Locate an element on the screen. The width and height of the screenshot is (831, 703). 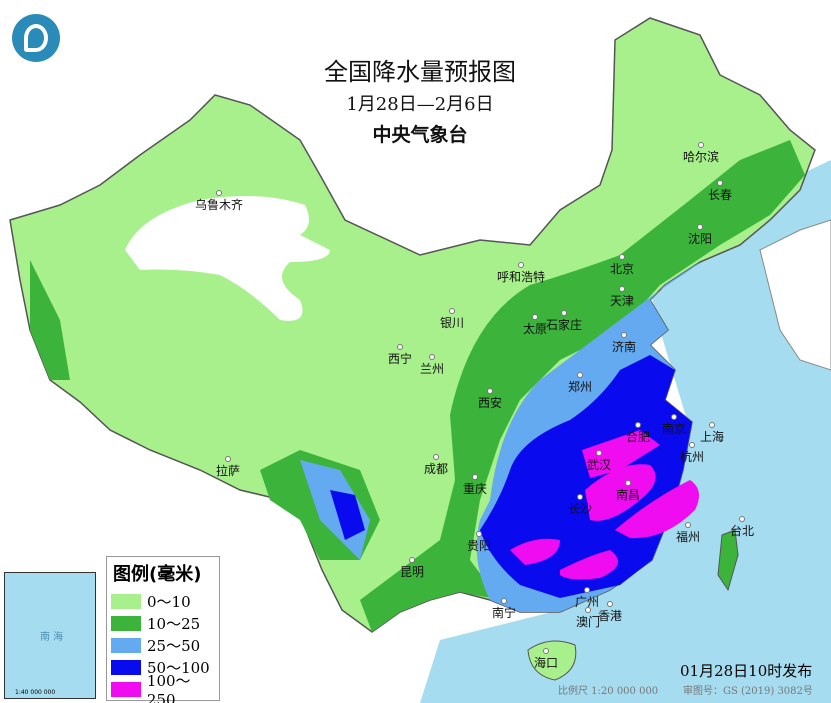
legend: 图例(毫米) 0～10 10～25 25～50 50～100 100～250 is located at coordinates (163, 629).